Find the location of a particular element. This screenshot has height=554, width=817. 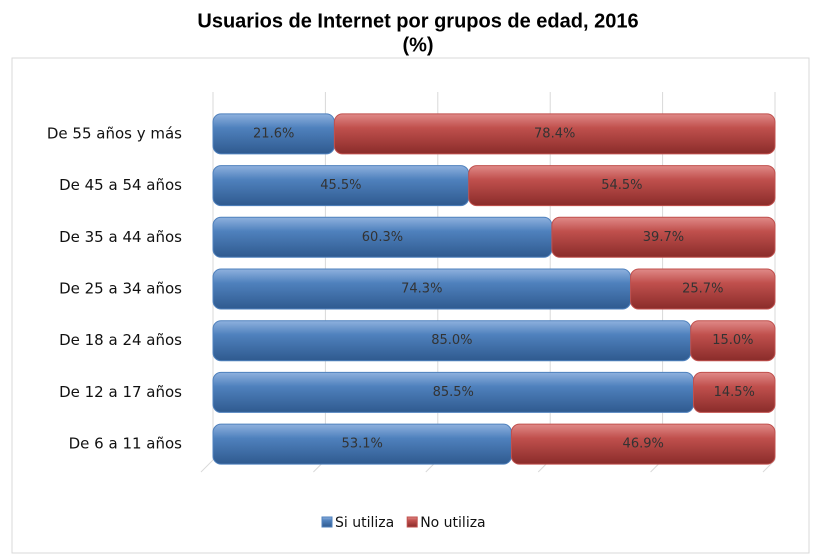

y-tick-label: De 45 a 54 años is located at coordinates (120, 185).